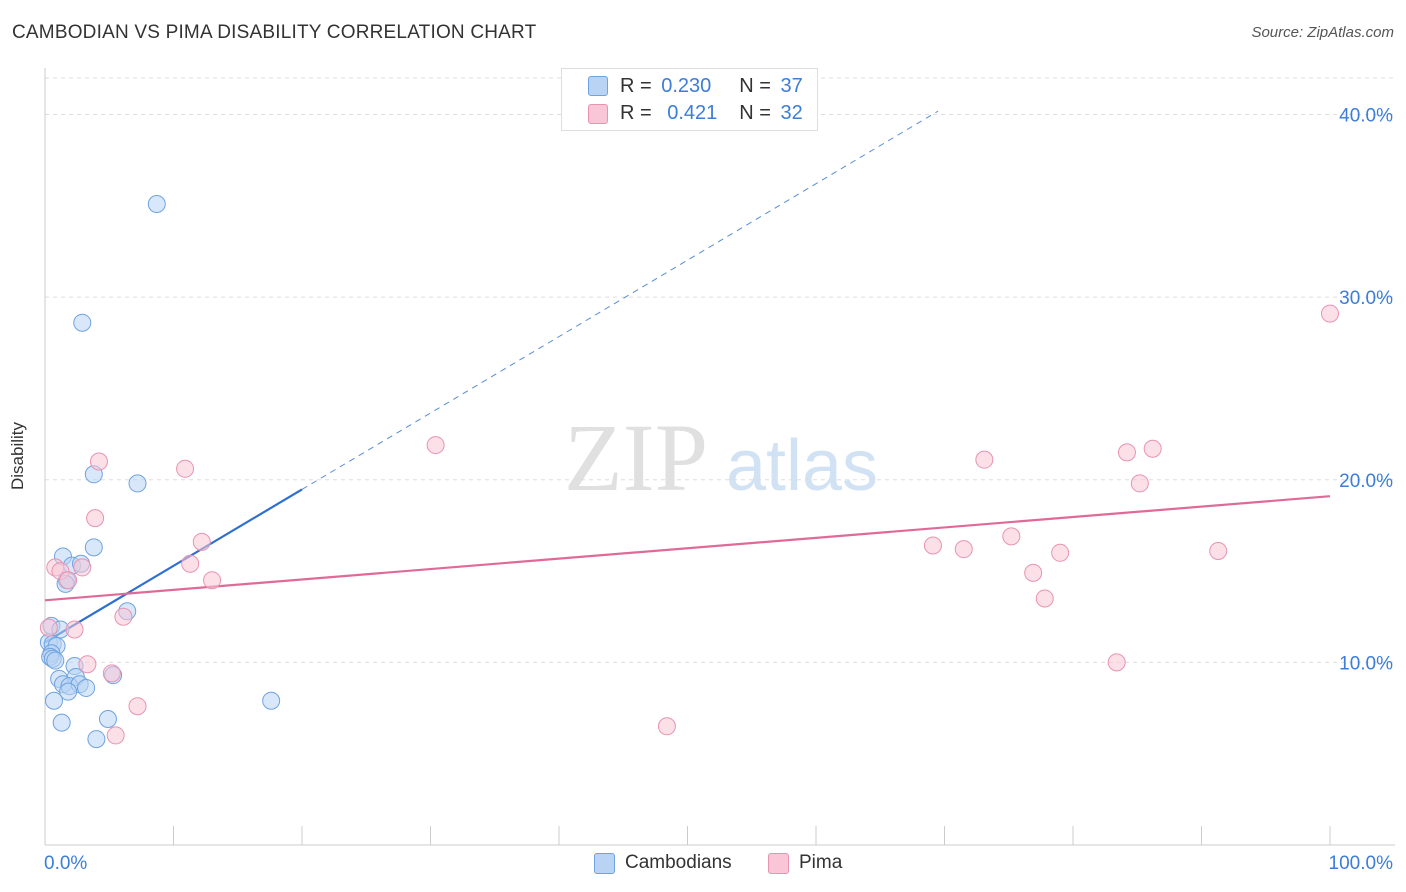 Image resolution: width=1406 pixels, height=892 pixels. Describe the element at coordinates (692, 112) in the screenshot. I see `r-value: 0.421` at that location.